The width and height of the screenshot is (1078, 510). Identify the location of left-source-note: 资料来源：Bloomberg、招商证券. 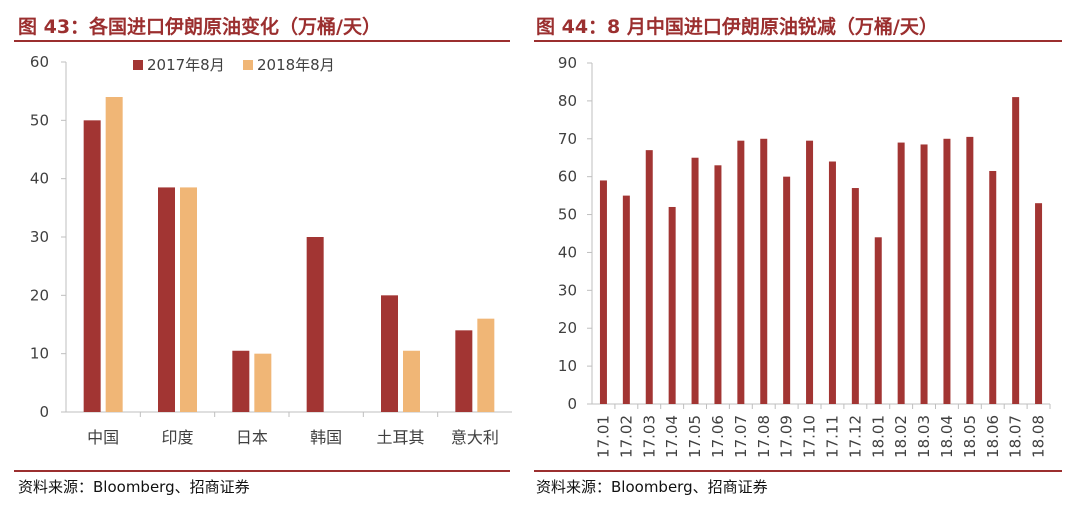
(134, 487).